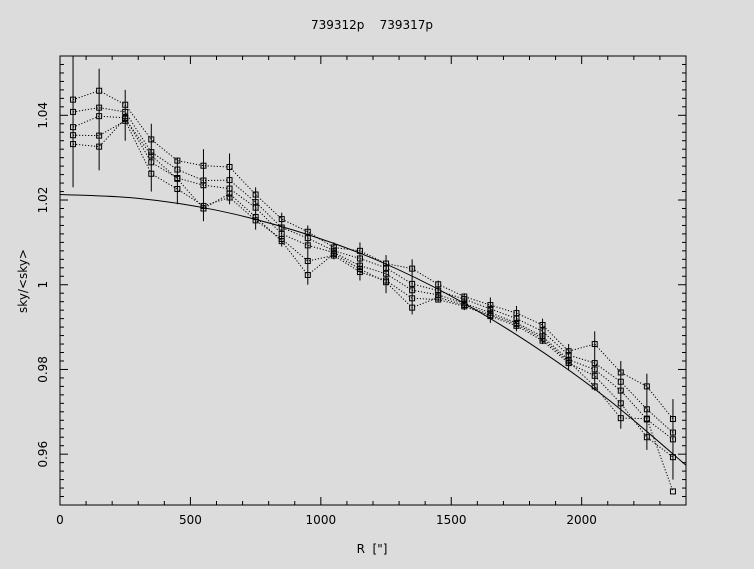  Describe the element at coordinates (581, 520) in the screenshot. I see `x-tick-label: 2000` at that location.